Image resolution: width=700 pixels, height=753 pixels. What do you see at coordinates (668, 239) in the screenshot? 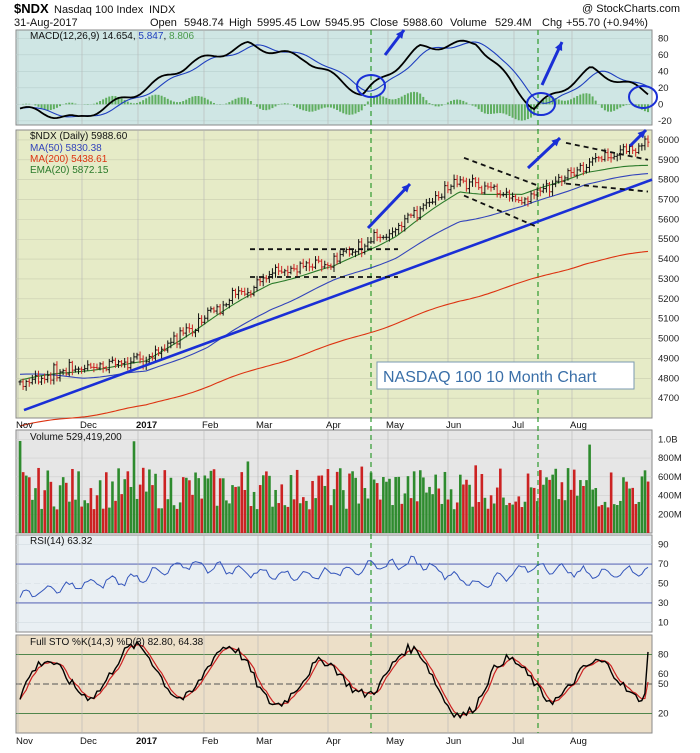
I see `price-y-tick: 5500` at bounding box center [668, 239].